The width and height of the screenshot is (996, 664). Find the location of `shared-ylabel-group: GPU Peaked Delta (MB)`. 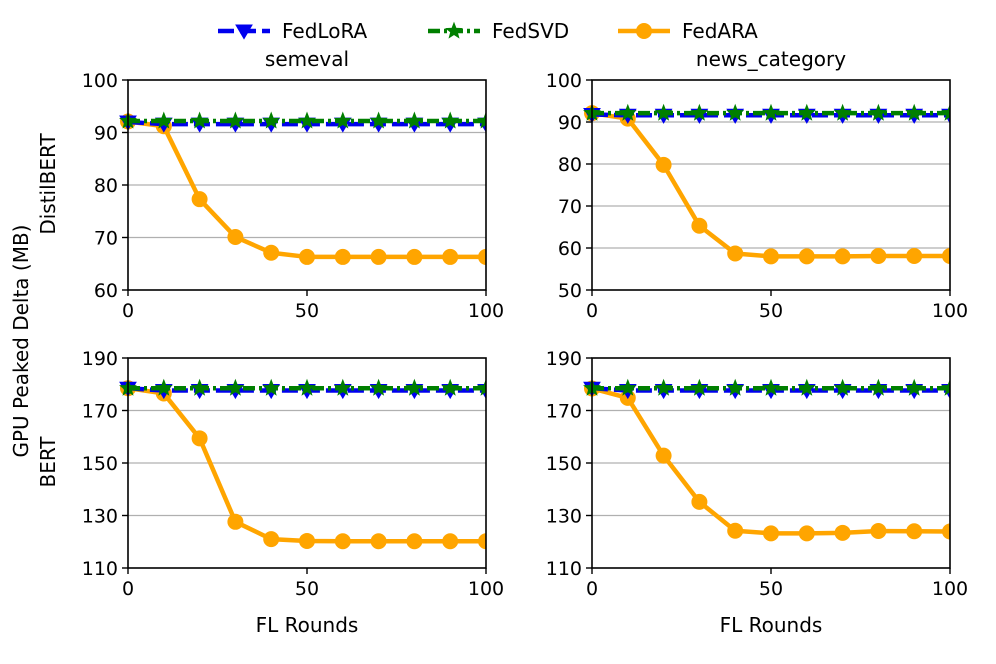

shared-ylabel-group: GPU Peaked Delta (MB) is located at coordinates (21, 341).